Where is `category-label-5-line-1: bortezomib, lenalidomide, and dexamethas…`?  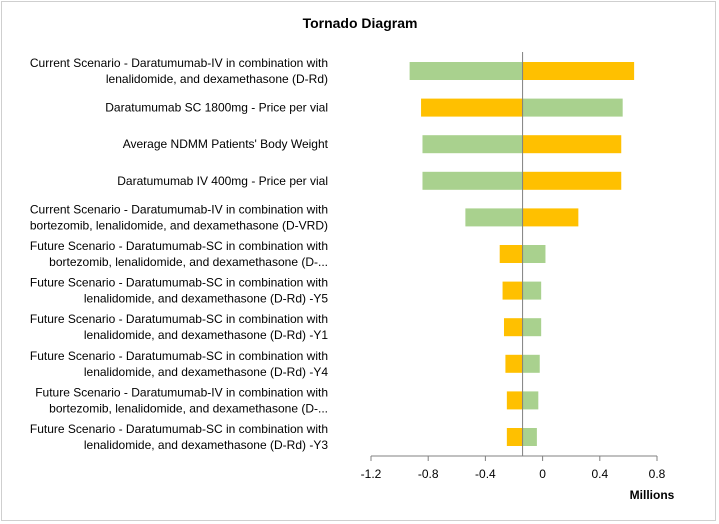
category-label-5-line-1: bortezomib, lenalidomide, and dexamethas… is located at coordinates (188, 262).